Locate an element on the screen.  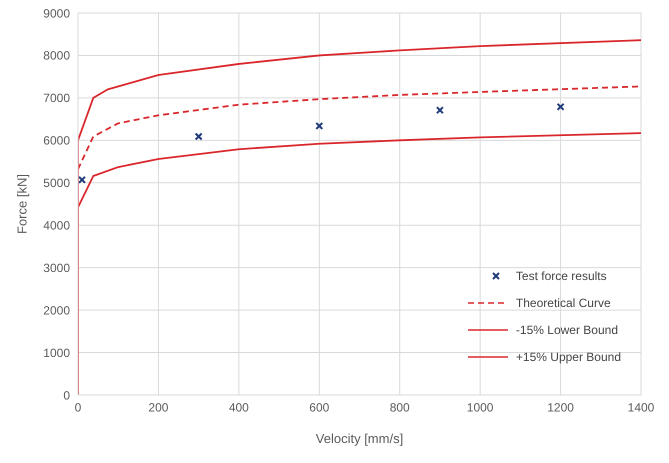
y-tick-label: 2000 is located at coordinates (56, 310).